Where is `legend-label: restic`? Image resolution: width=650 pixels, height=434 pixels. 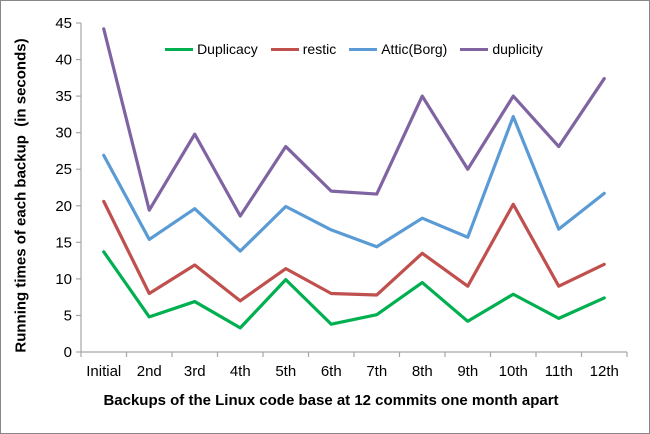
legend-label: restic is located at coordinates (319, 49).